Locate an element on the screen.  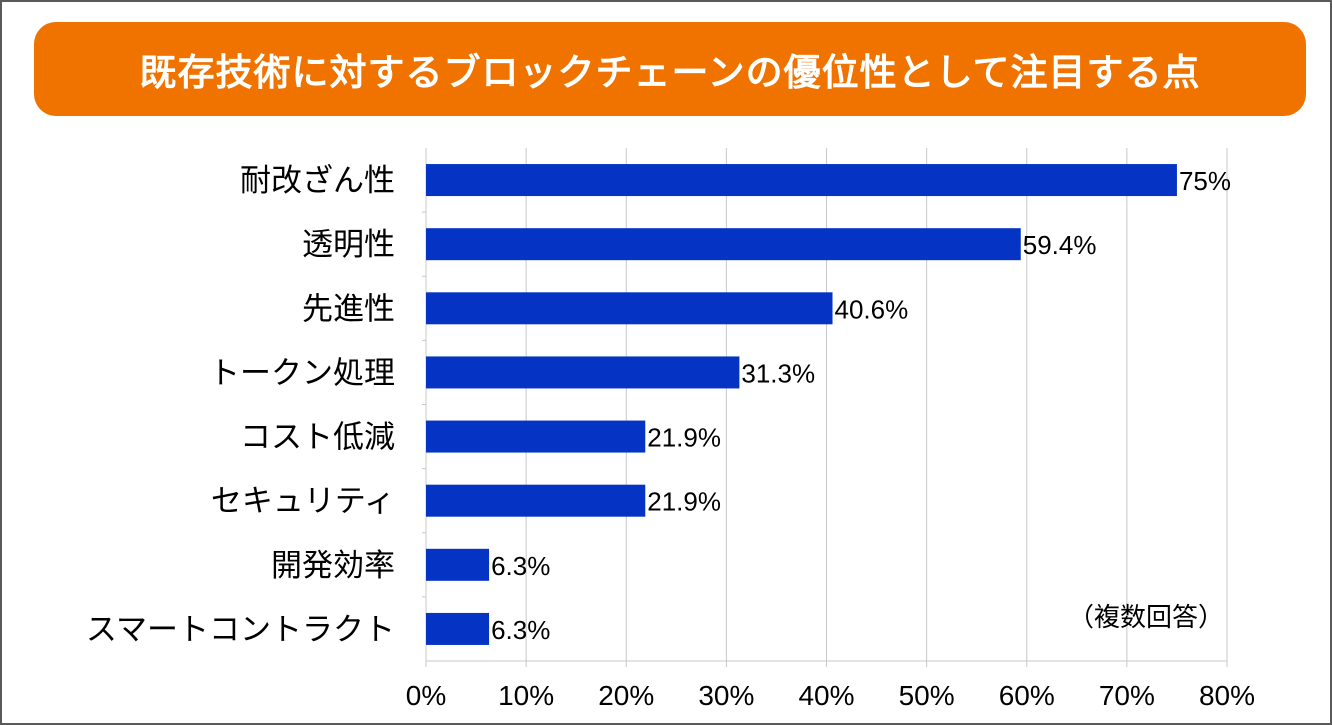
x-tick-label: 20% is located at coordinates (626, 695).